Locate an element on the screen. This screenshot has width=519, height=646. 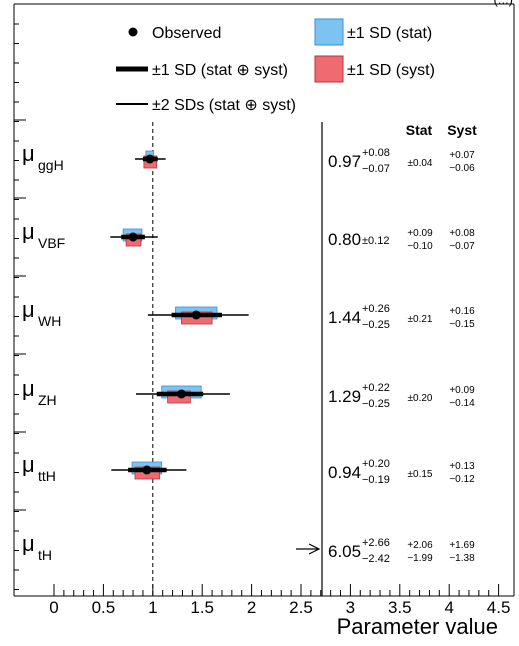
x-axis-title: Parameter value is located at coordinates (417, 626).